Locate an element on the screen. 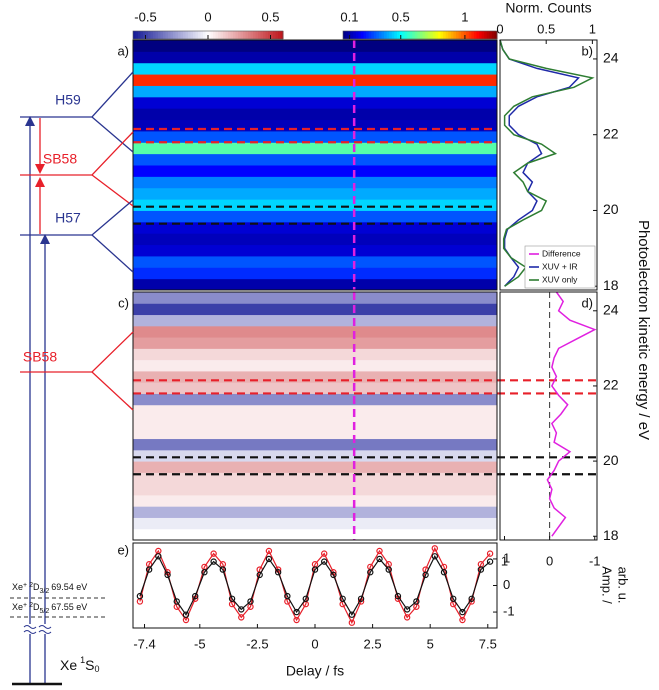 The image size is (659, 690). colorbar-tick-label: 0.1 is located at coordinates (349, 16).